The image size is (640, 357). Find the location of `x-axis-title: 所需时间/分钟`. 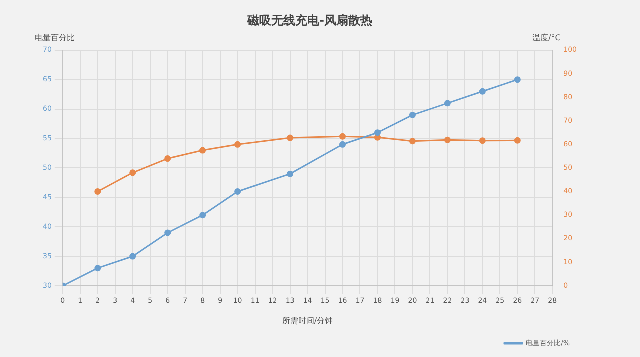

x-axis-title: 所需时间/分钟 is located at coordinates (308, 321).